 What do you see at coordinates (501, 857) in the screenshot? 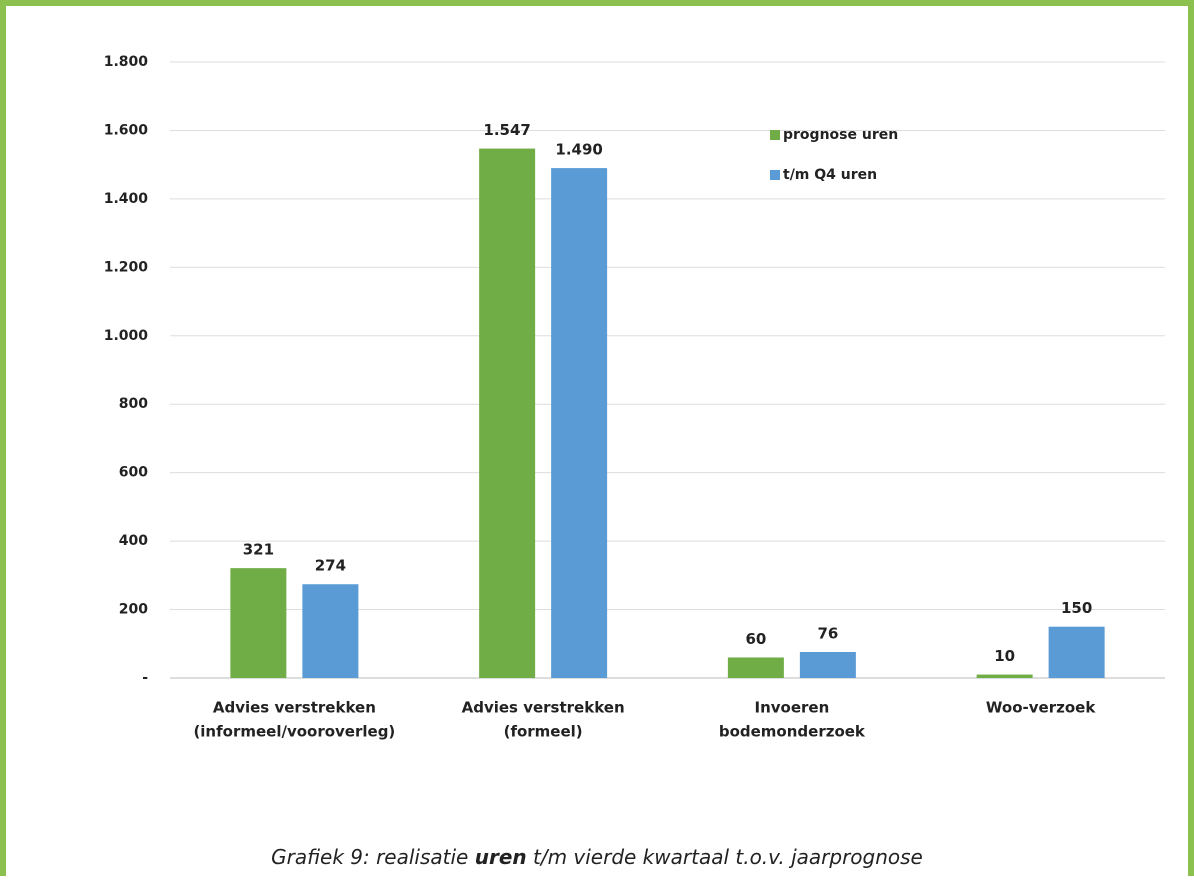
I see `caption-part: uren` at bounding box center [501, 857].